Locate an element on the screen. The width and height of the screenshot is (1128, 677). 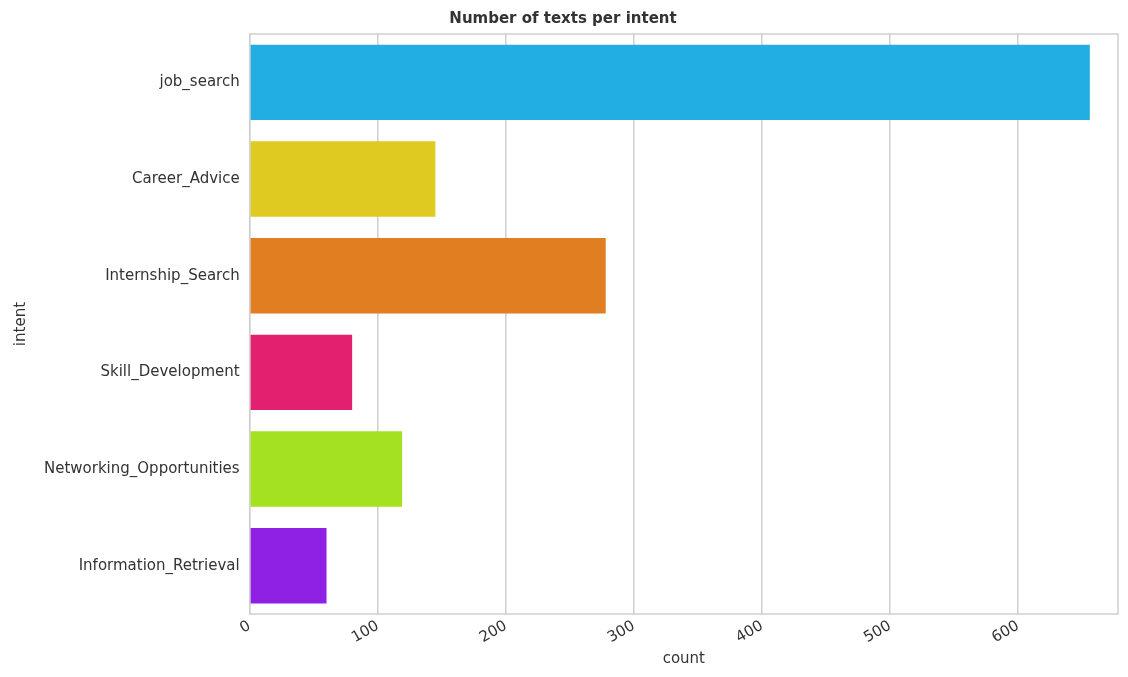
y-tick-label: Skill_Development is located at coordinates (170, 372).